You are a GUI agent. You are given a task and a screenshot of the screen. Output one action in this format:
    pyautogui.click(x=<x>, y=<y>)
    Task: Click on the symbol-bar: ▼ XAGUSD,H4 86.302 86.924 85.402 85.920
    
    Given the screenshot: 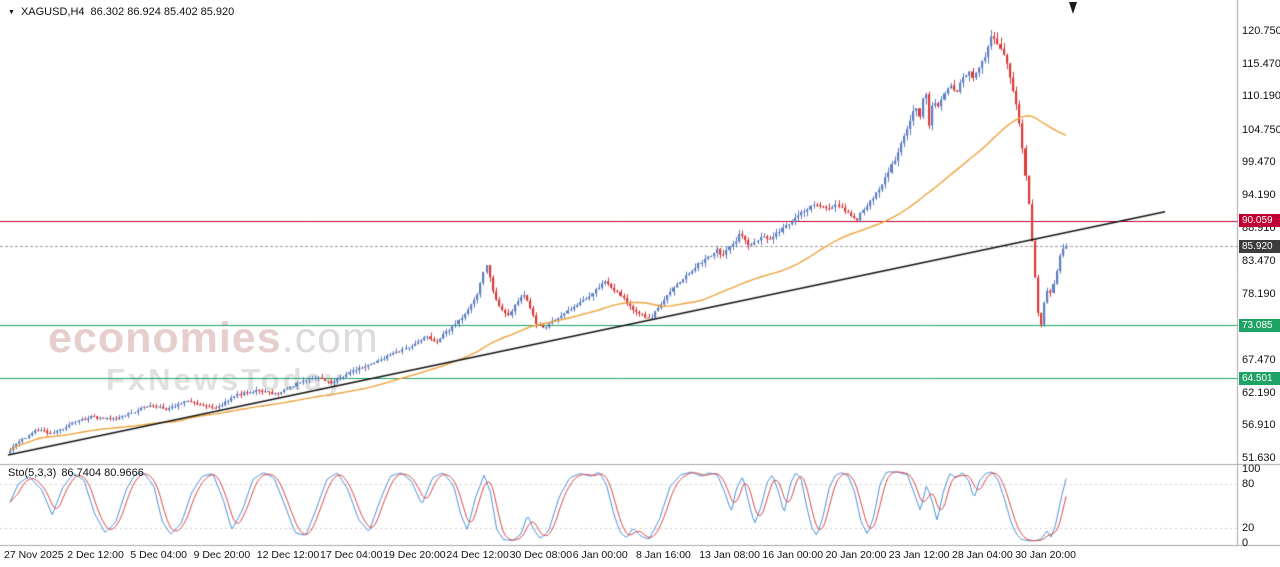 What is the action you would take?
    pyautogui.click(x=121, y=12)
    